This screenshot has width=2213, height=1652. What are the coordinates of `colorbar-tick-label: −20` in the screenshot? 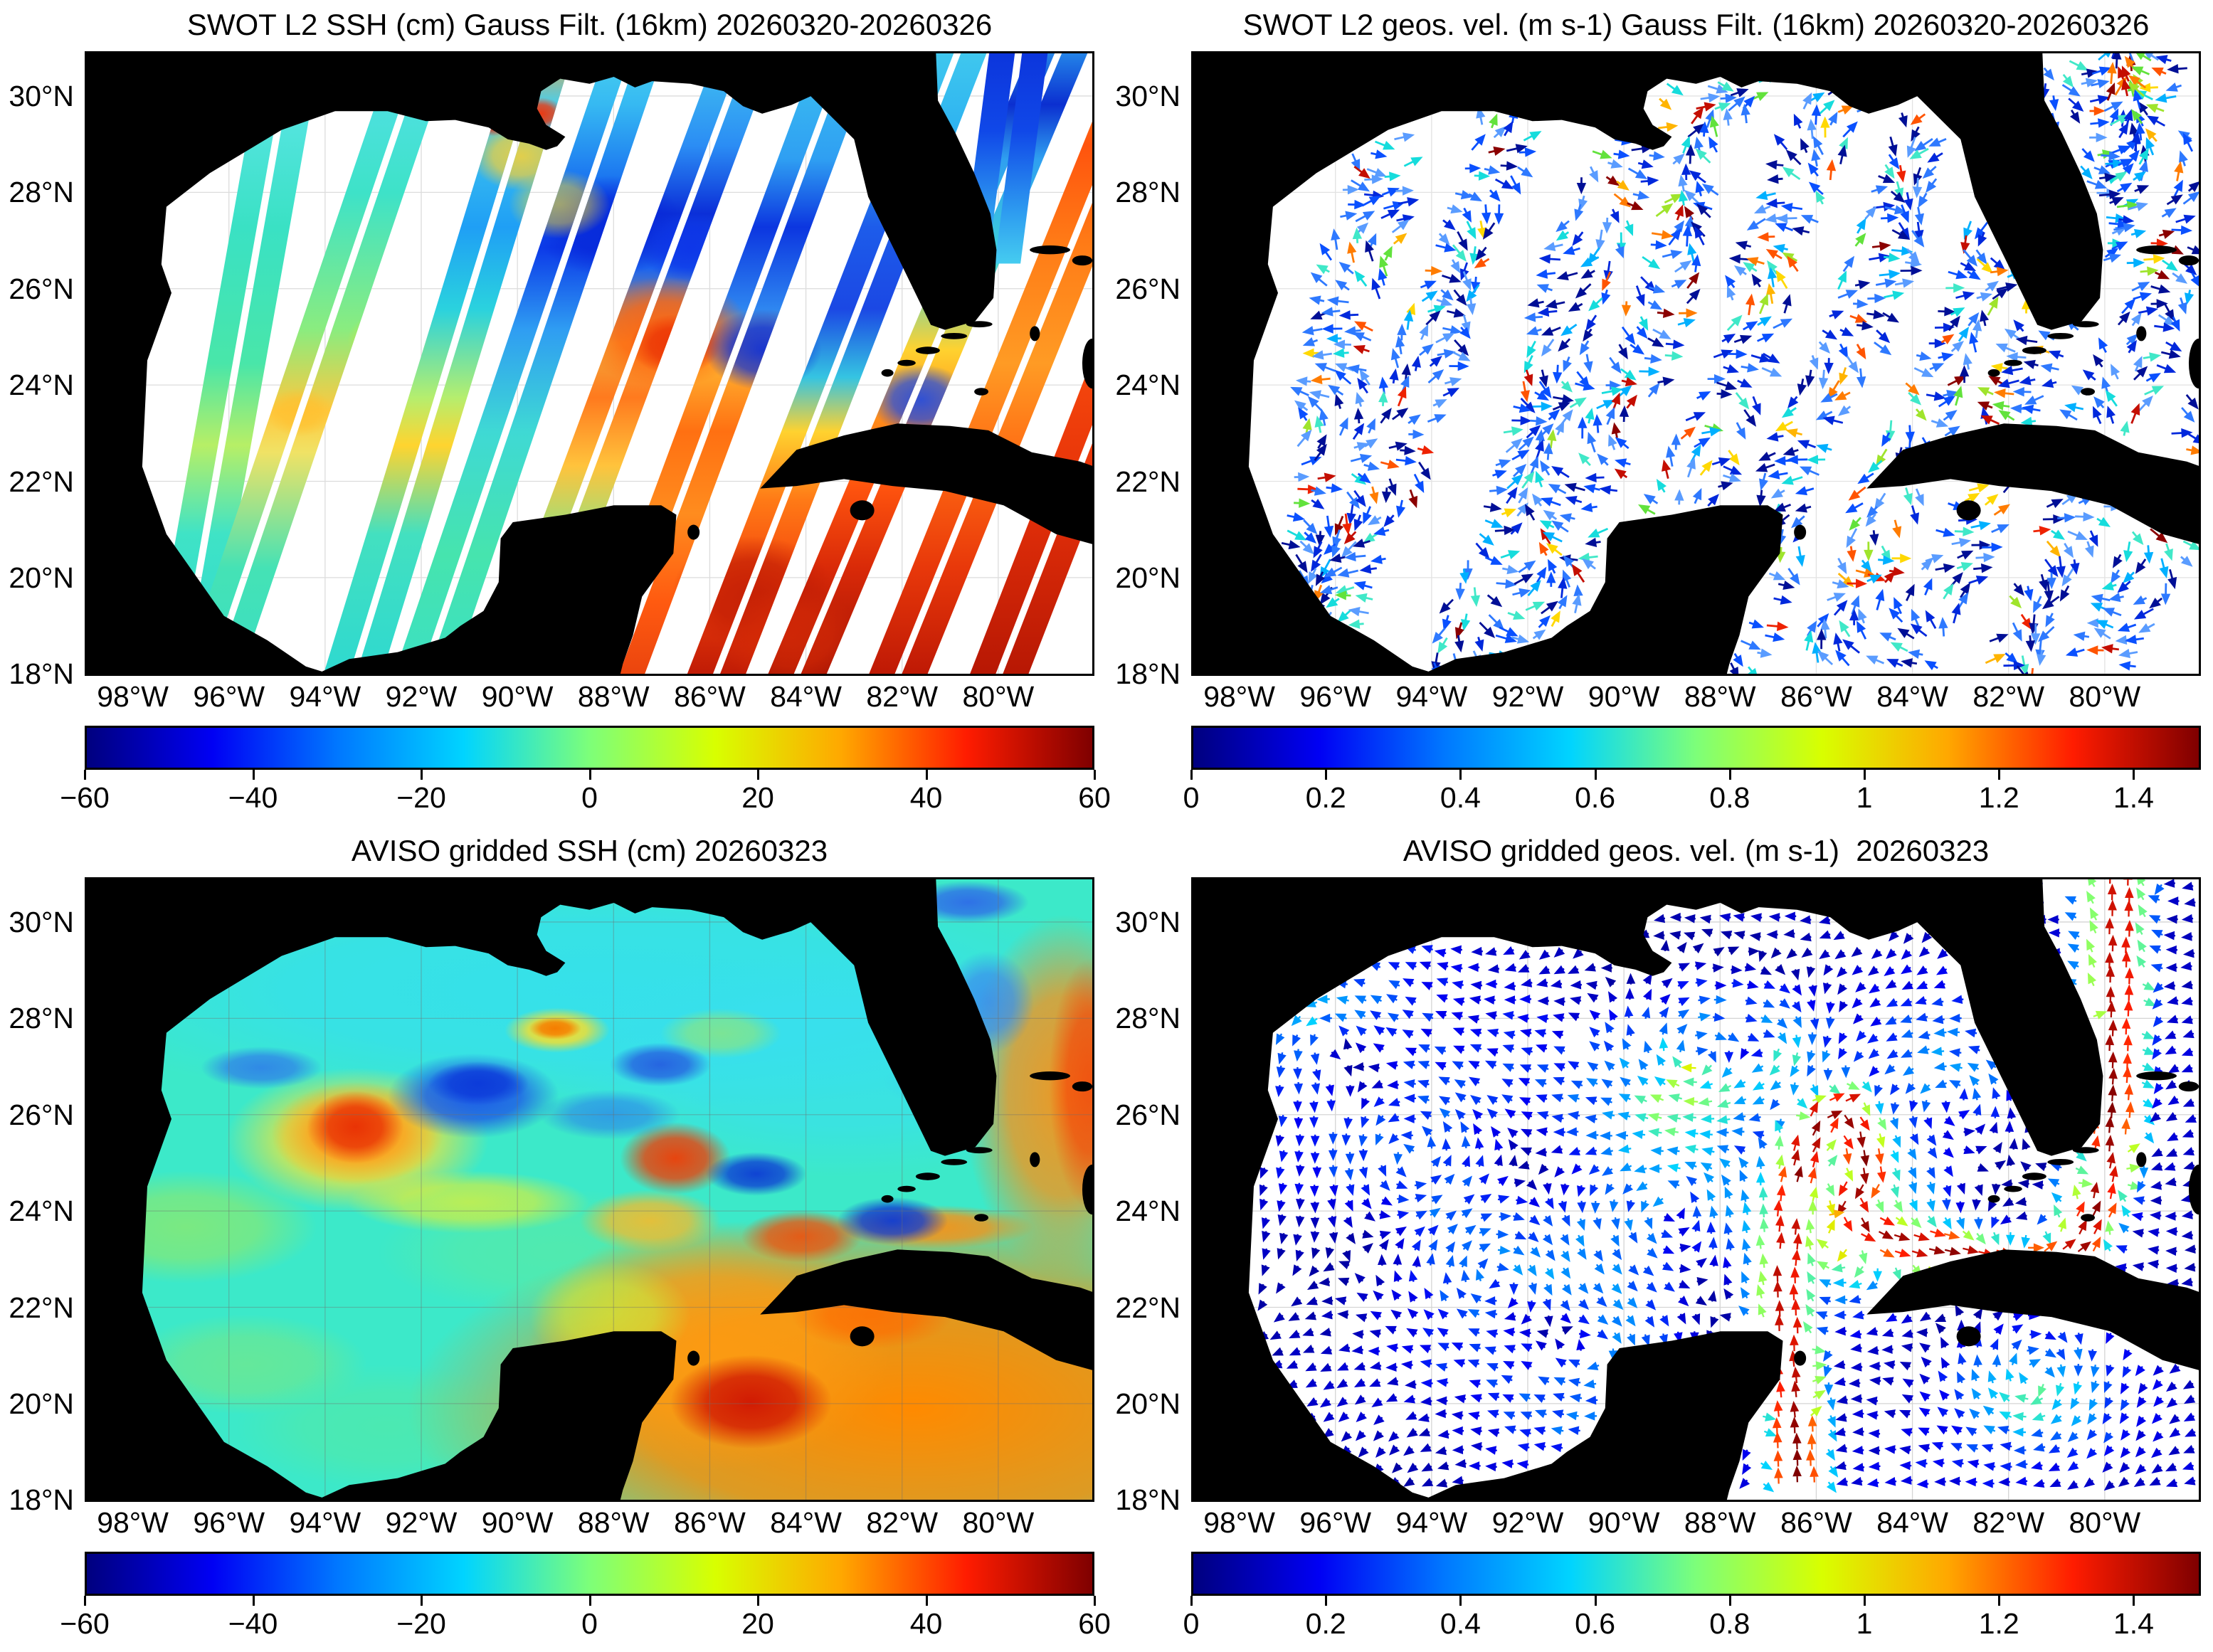 It's located at (421, 797).